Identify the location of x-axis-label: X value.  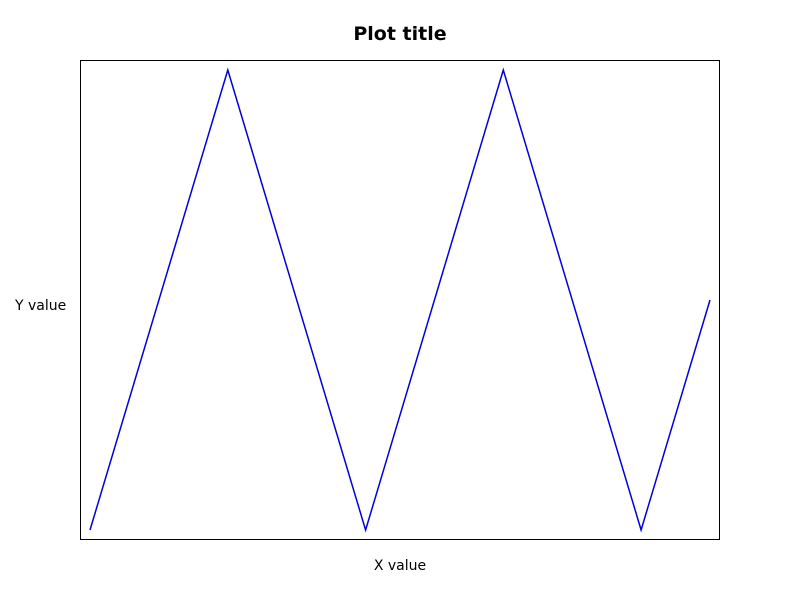
(400, 566).